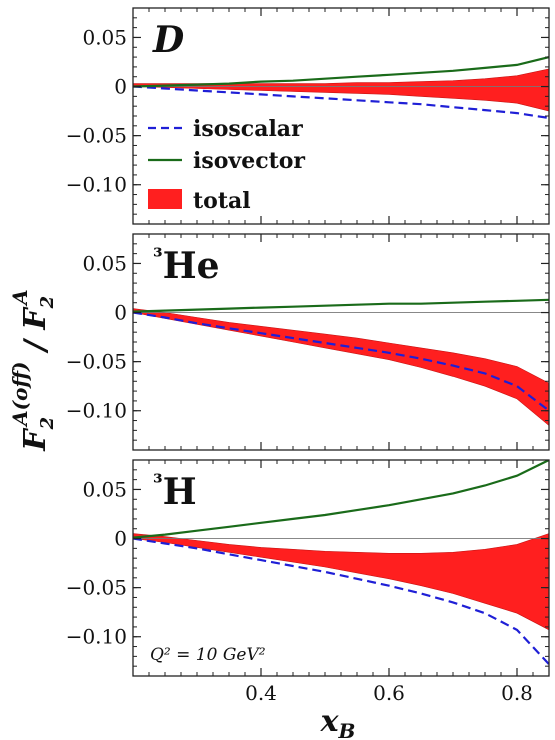 The width and height of the screenshot is (555, 740). Describe the element at coordinates (33, 370) in the screenshot. I see `y-axis-title: F2A(off) / F2A` at that location.